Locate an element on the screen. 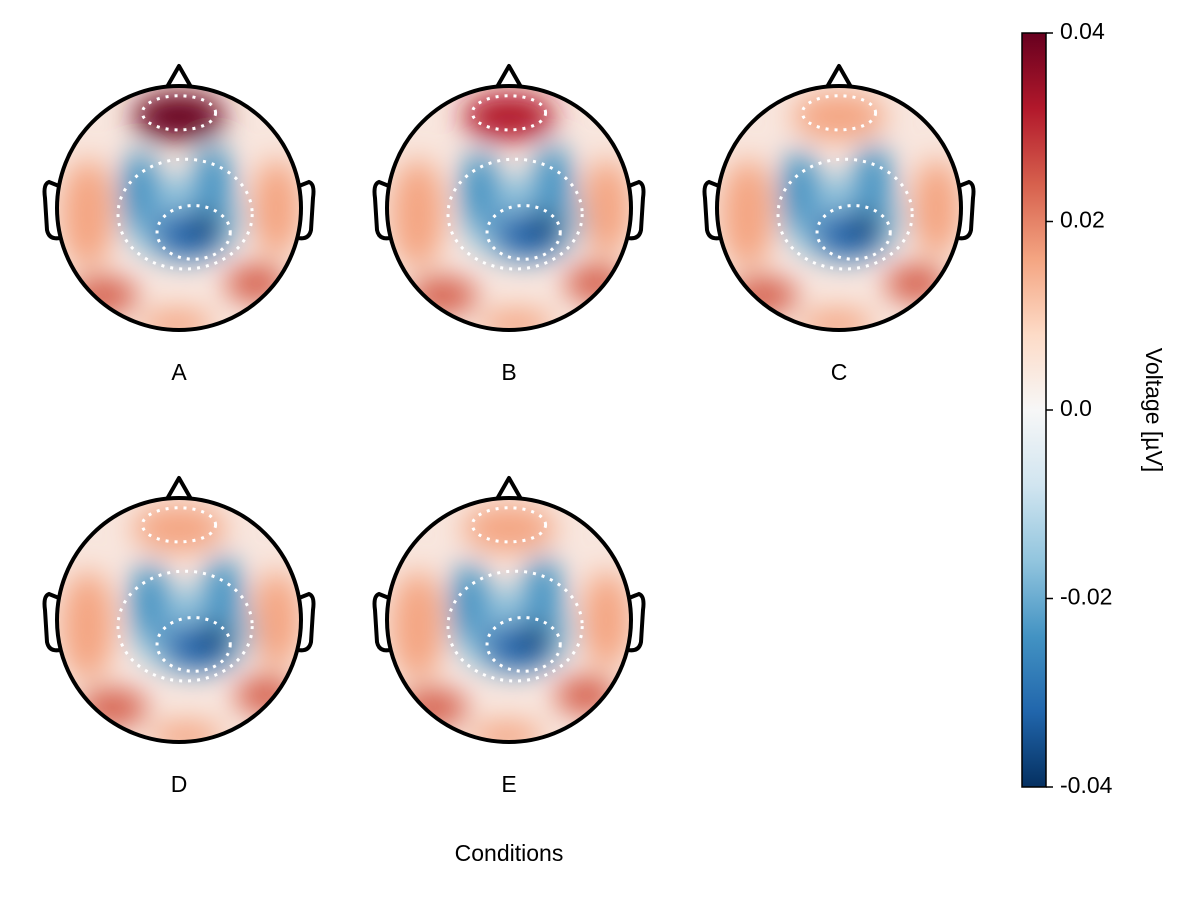 Image resolution: width=1200 pixels, height=900 pixels. panel-label: A is located at coordinates (179, 372).